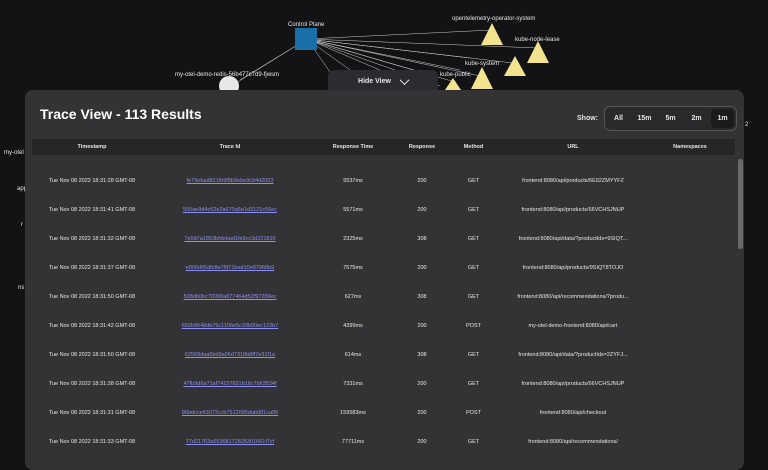  I want to click on cell-response-time: 5571ms, so click(353, 209).